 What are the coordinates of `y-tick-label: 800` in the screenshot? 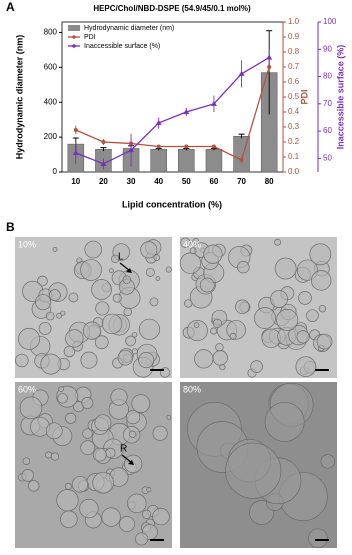 It's located at (51, 32).